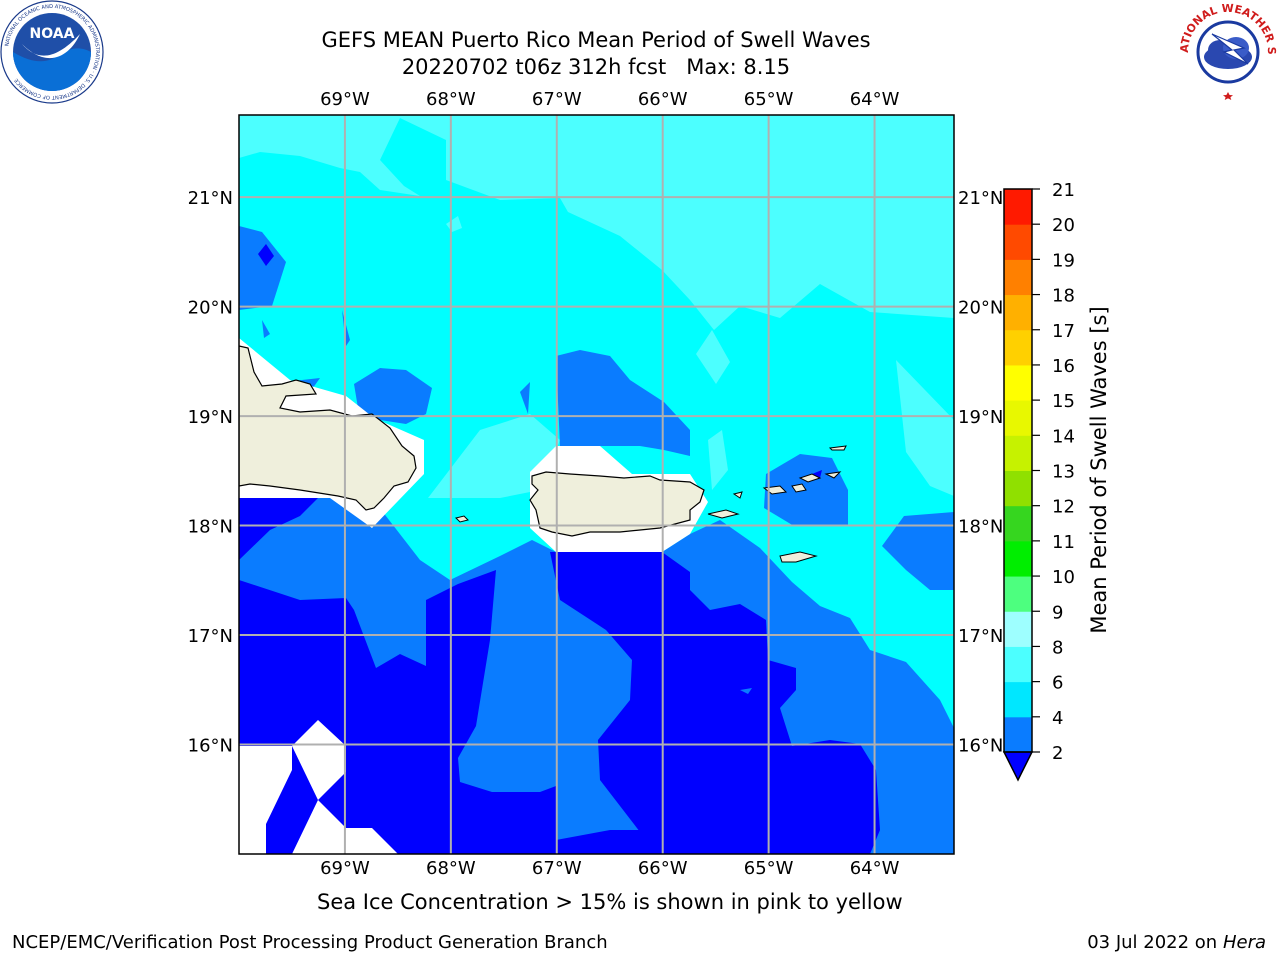 This screenshot has height=960, width=1280. I want to click on band-6-8-patch-d, so click(718, 460).